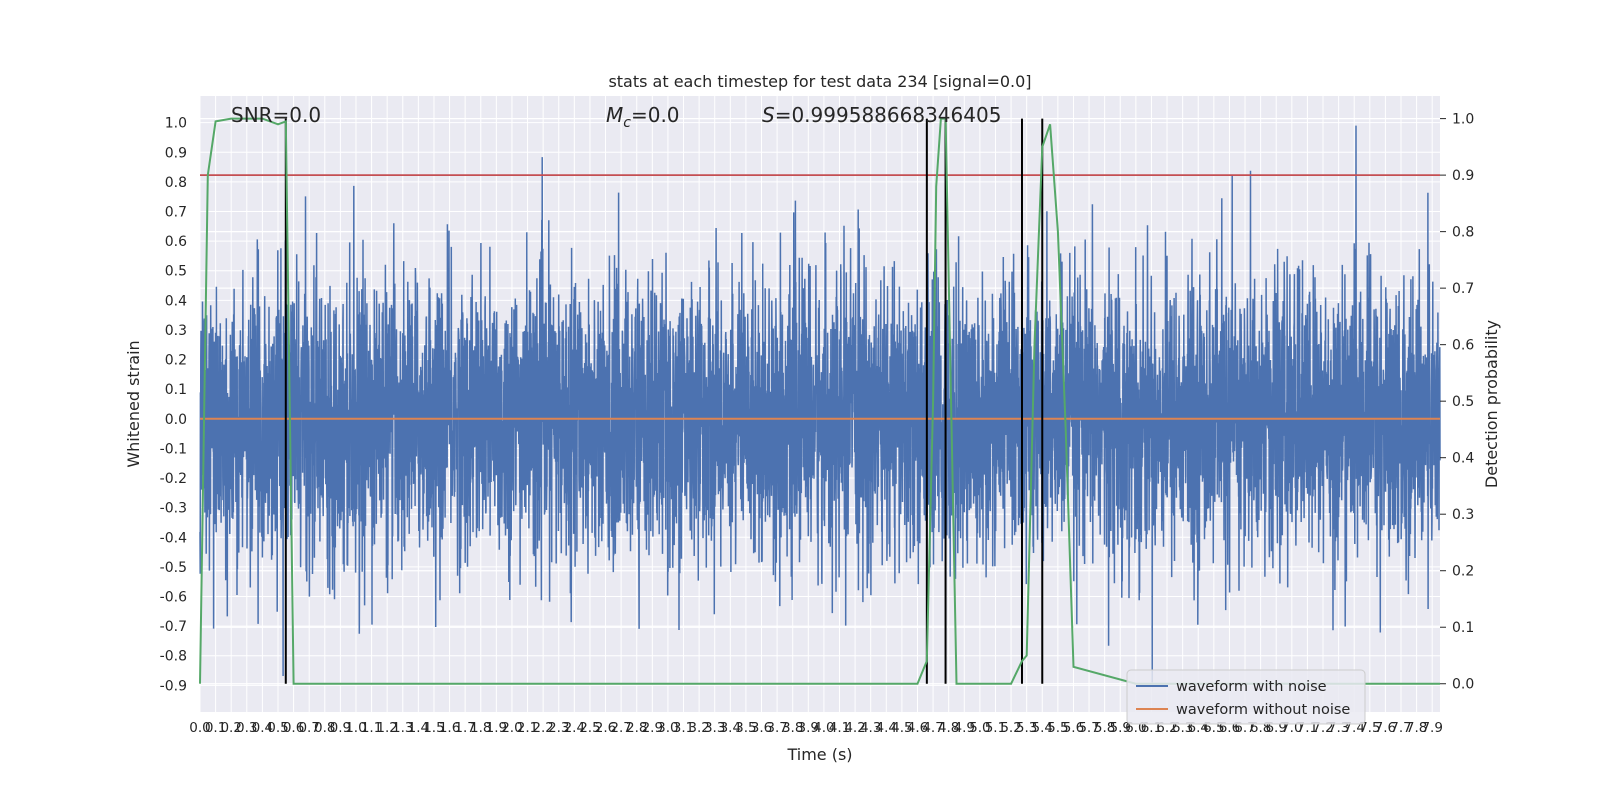 This screenshot has width=1600, height=800. What do you see at coordinates (308, 728) in the screenshot?
I see `x-tick-label: 0.7` at bounding box center [308, 728].